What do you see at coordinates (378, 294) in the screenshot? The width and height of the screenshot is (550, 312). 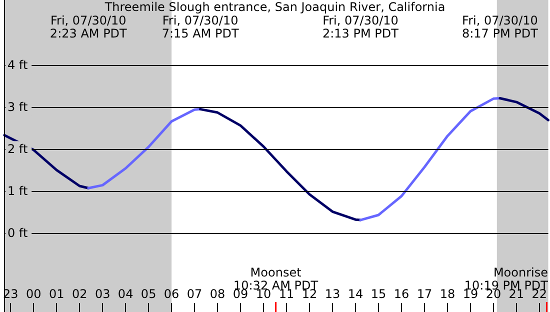 I see `x-tick-label: 15` at bounding box center [378, 294].